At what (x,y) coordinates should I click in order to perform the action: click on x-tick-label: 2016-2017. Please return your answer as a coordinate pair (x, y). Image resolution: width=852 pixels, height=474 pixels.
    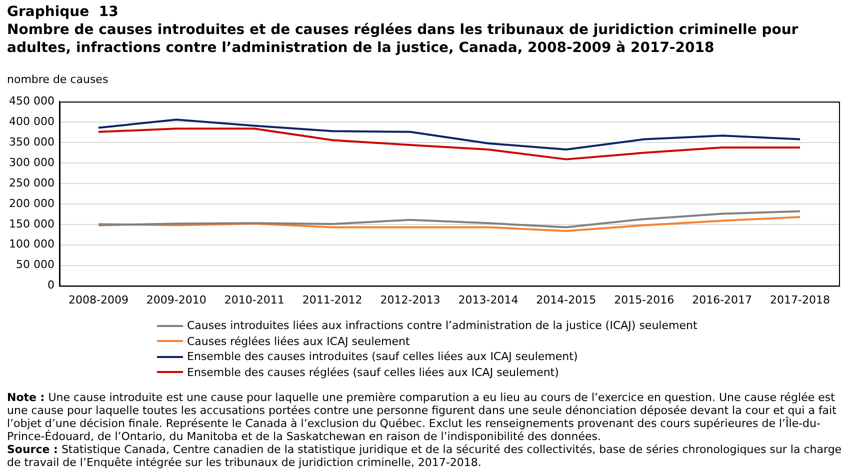
    Looking at the image, I should click on (722, 299).